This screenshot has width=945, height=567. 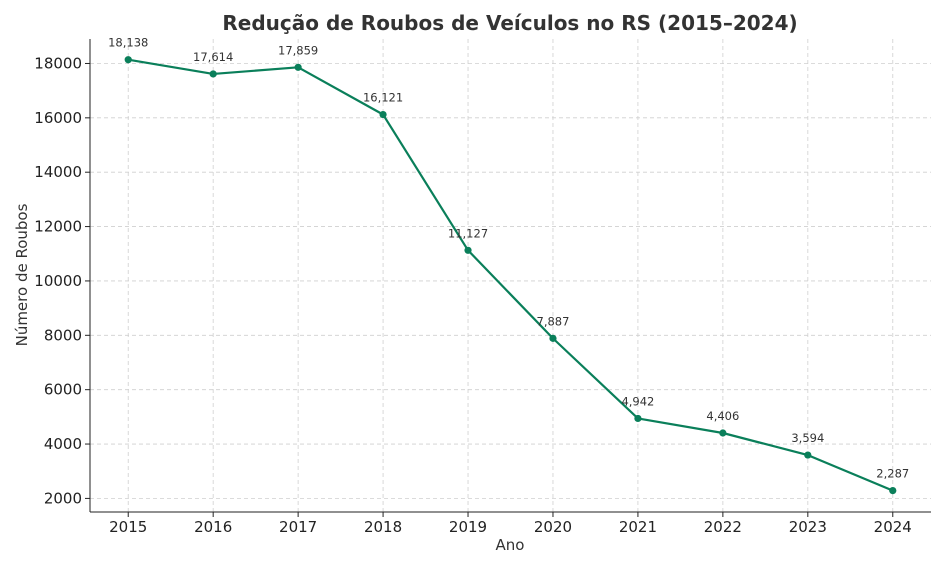 I want to click on data-label: 4,406, so click(x=722, y=416).